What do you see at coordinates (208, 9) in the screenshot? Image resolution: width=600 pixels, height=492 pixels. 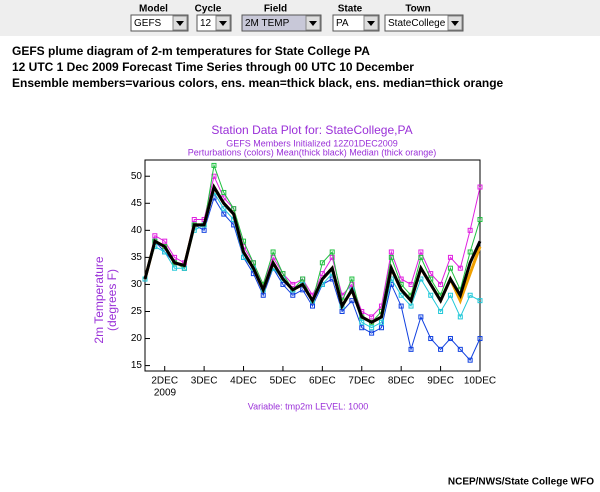 I see `control-label: Cycle` at bounding box center [208, 9].